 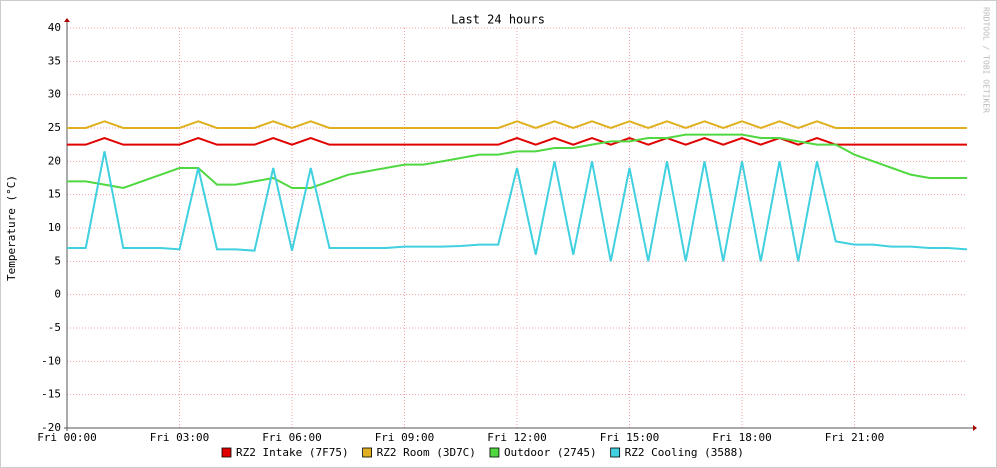 I want to click on credit: RRDTOOL / TOBI OETIKER, so click(x=986, y=60).